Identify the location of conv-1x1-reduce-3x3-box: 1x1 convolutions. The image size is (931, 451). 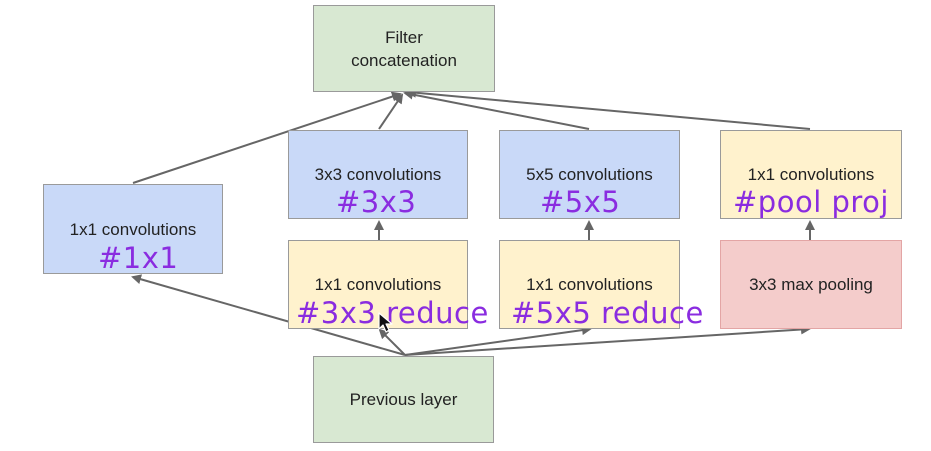
(378, 284).